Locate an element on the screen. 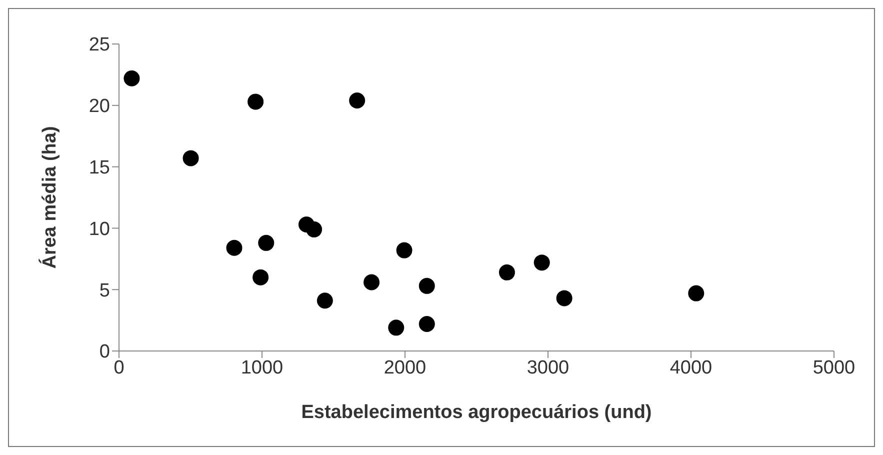 This screenshot has height=455, width=883. x-axis-title: Estabelecimentos agropecuários (und) is located at coordinates (476, 412).